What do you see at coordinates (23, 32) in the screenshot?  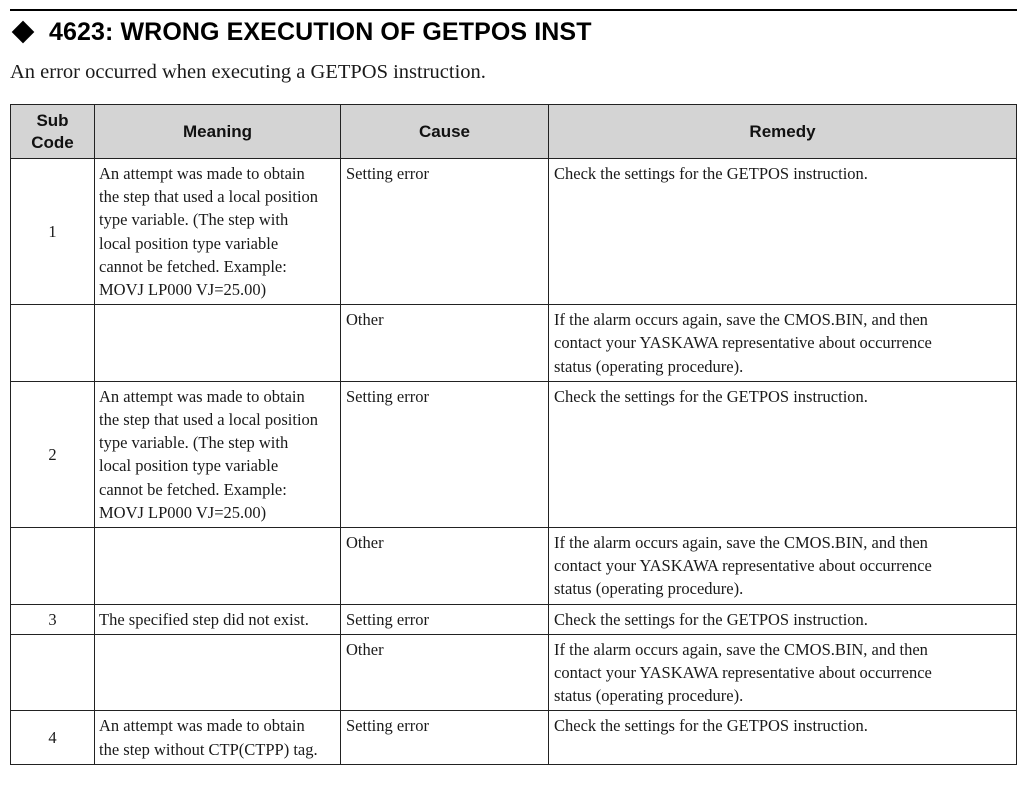 I see `diamond-bullet-icon` at bounding box center [23, 32].